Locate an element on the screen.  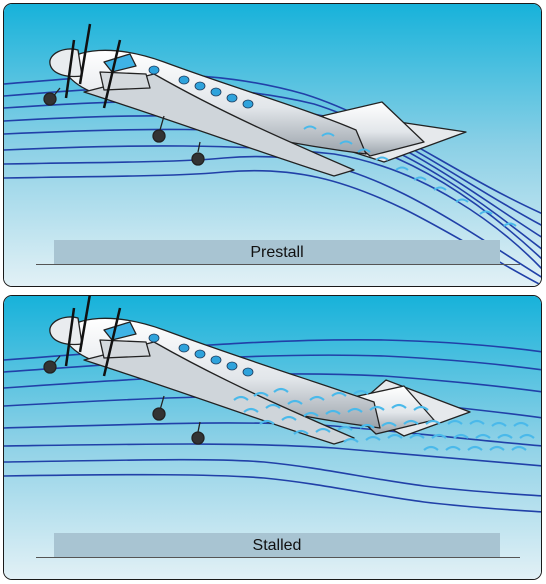
stalled-caption: Stalled is located at coordinates (277, 545).